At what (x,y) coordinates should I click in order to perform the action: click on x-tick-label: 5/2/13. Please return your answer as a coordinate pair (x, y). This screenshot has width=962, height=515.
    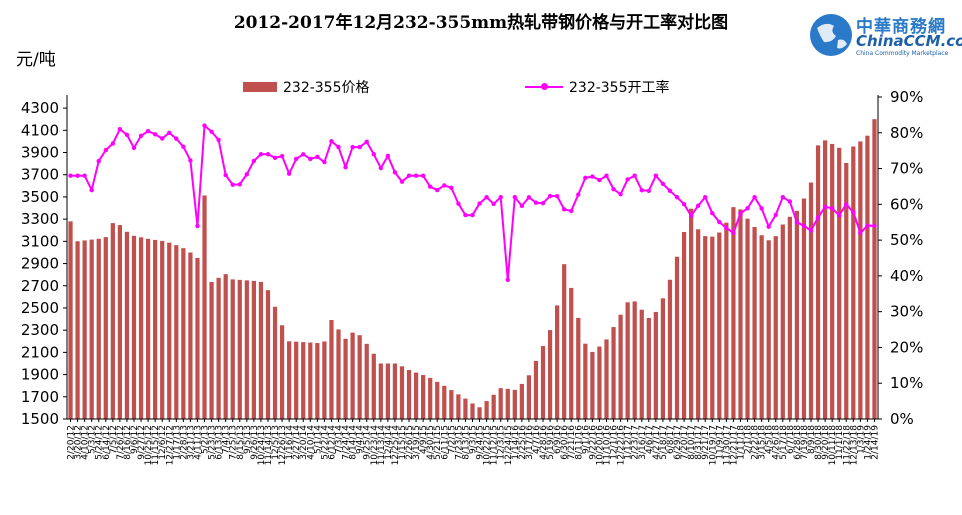
    Looking at the image, I should click on (206, 439).